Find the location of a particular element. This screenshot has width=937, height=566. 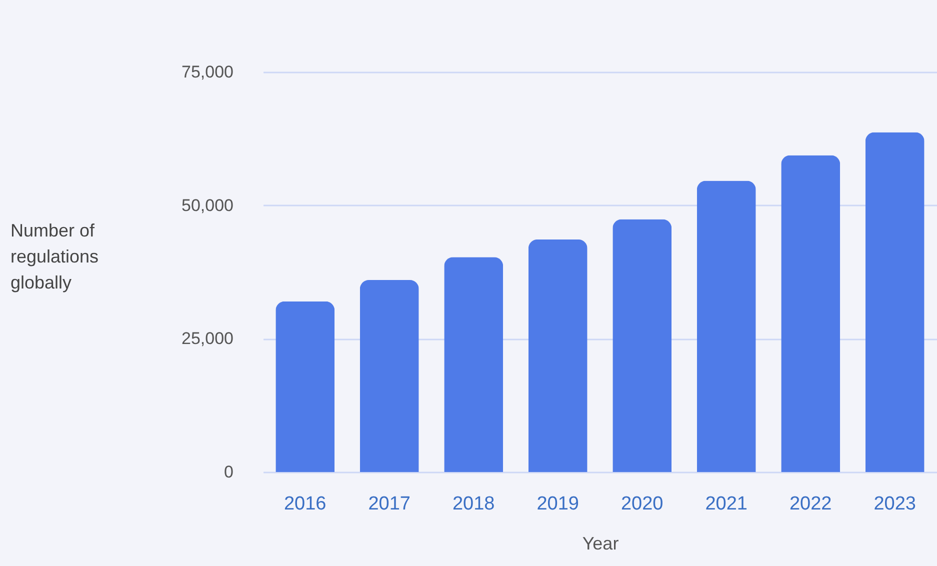

y-tick-label: 75,000 is located at coordinates (208, 72).